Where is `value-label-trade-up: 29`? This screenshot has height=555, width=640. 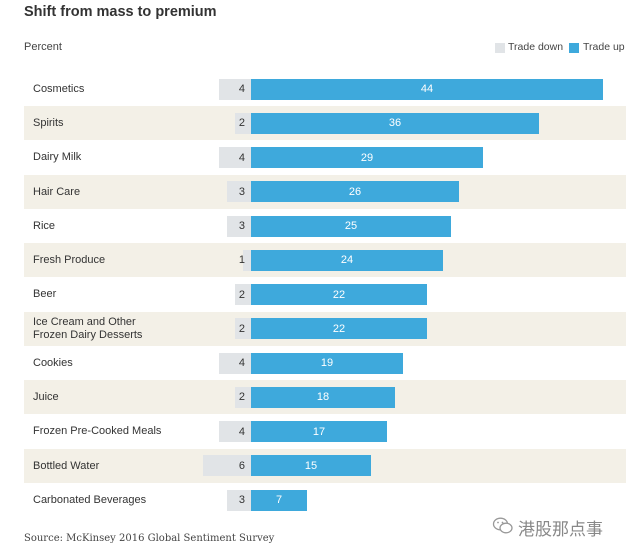 value-label-trade-up: 29 is located at coordinates (367, 157).